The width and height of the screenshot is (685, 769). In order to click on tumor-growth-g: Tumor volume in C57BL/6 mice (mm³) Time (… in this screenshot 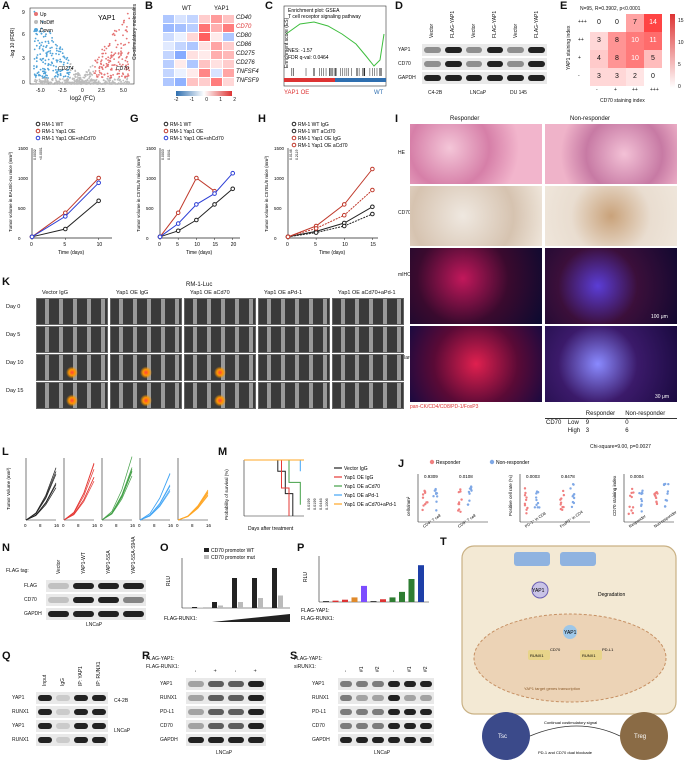, I will do `click(188, 188)`.